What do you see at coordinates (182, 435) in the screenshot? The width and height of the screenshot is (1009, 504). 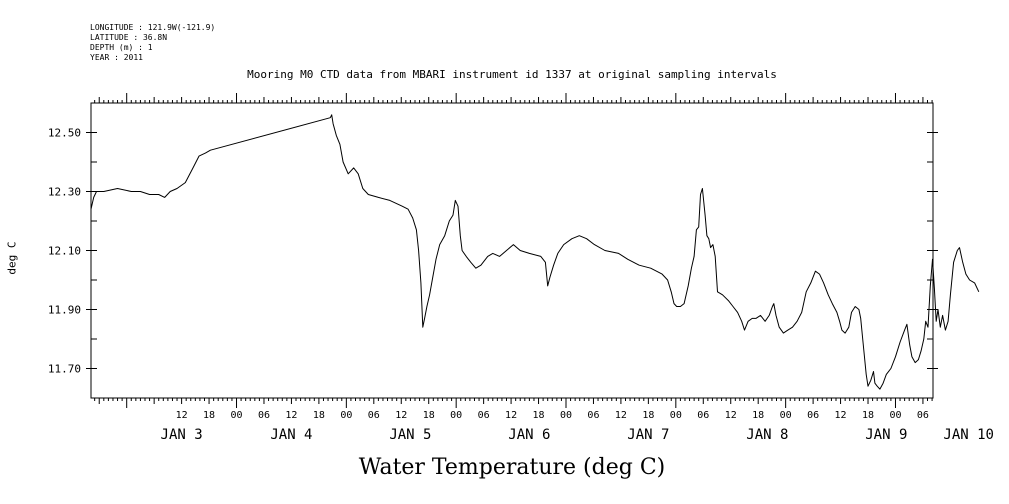 I see `x-day-label: JAN 3` at bounding box center [182, 435].